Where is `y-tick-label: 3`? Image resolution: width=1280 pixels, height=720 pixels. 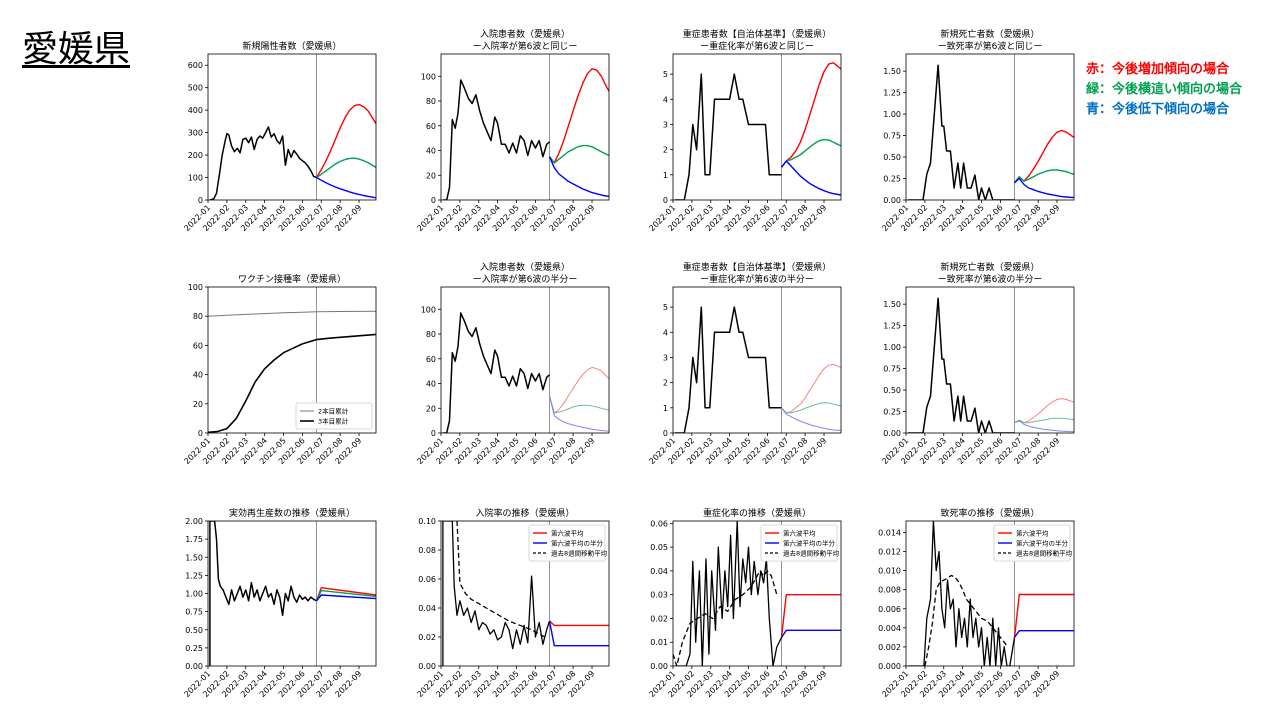 y-tick-label: 3 is located at coordinates (665, 124).